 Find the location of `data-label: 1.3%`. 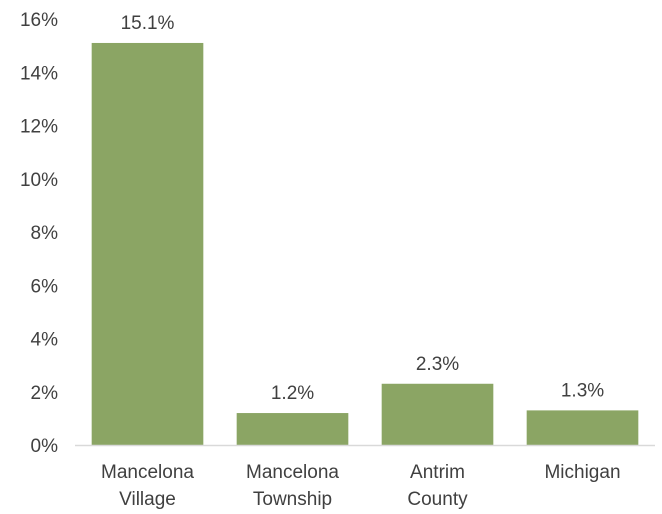

data-label: 1.3% is located at coordinates (582, 390).